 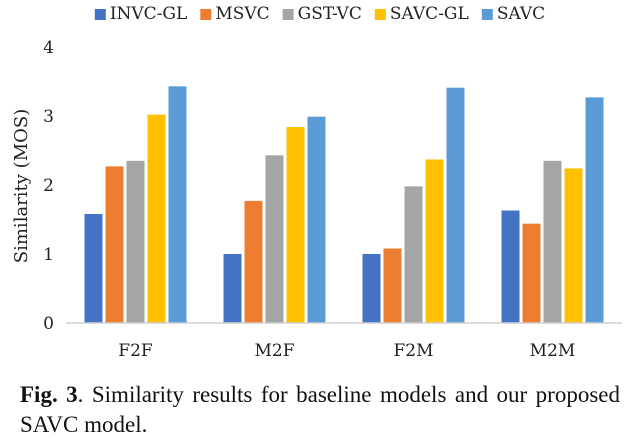 I want to click on legend-label: MSVC, so click(x=242, y=14).